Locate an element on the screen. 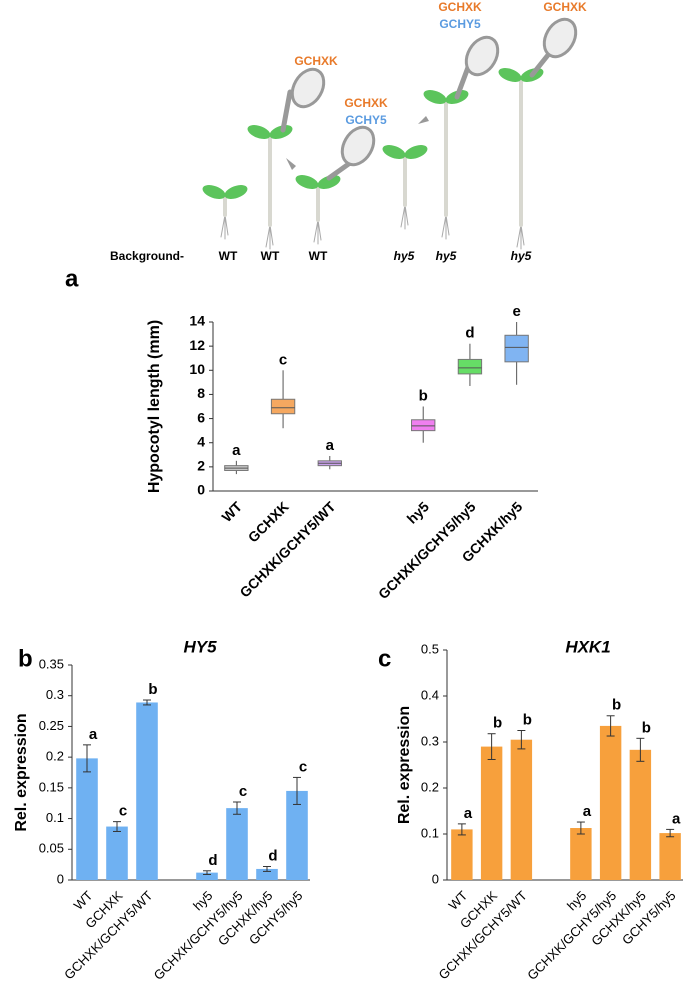 The height and width of the screenshot is (1008, 685). y-tick-label: 4 is located at coordinates (201, 441).